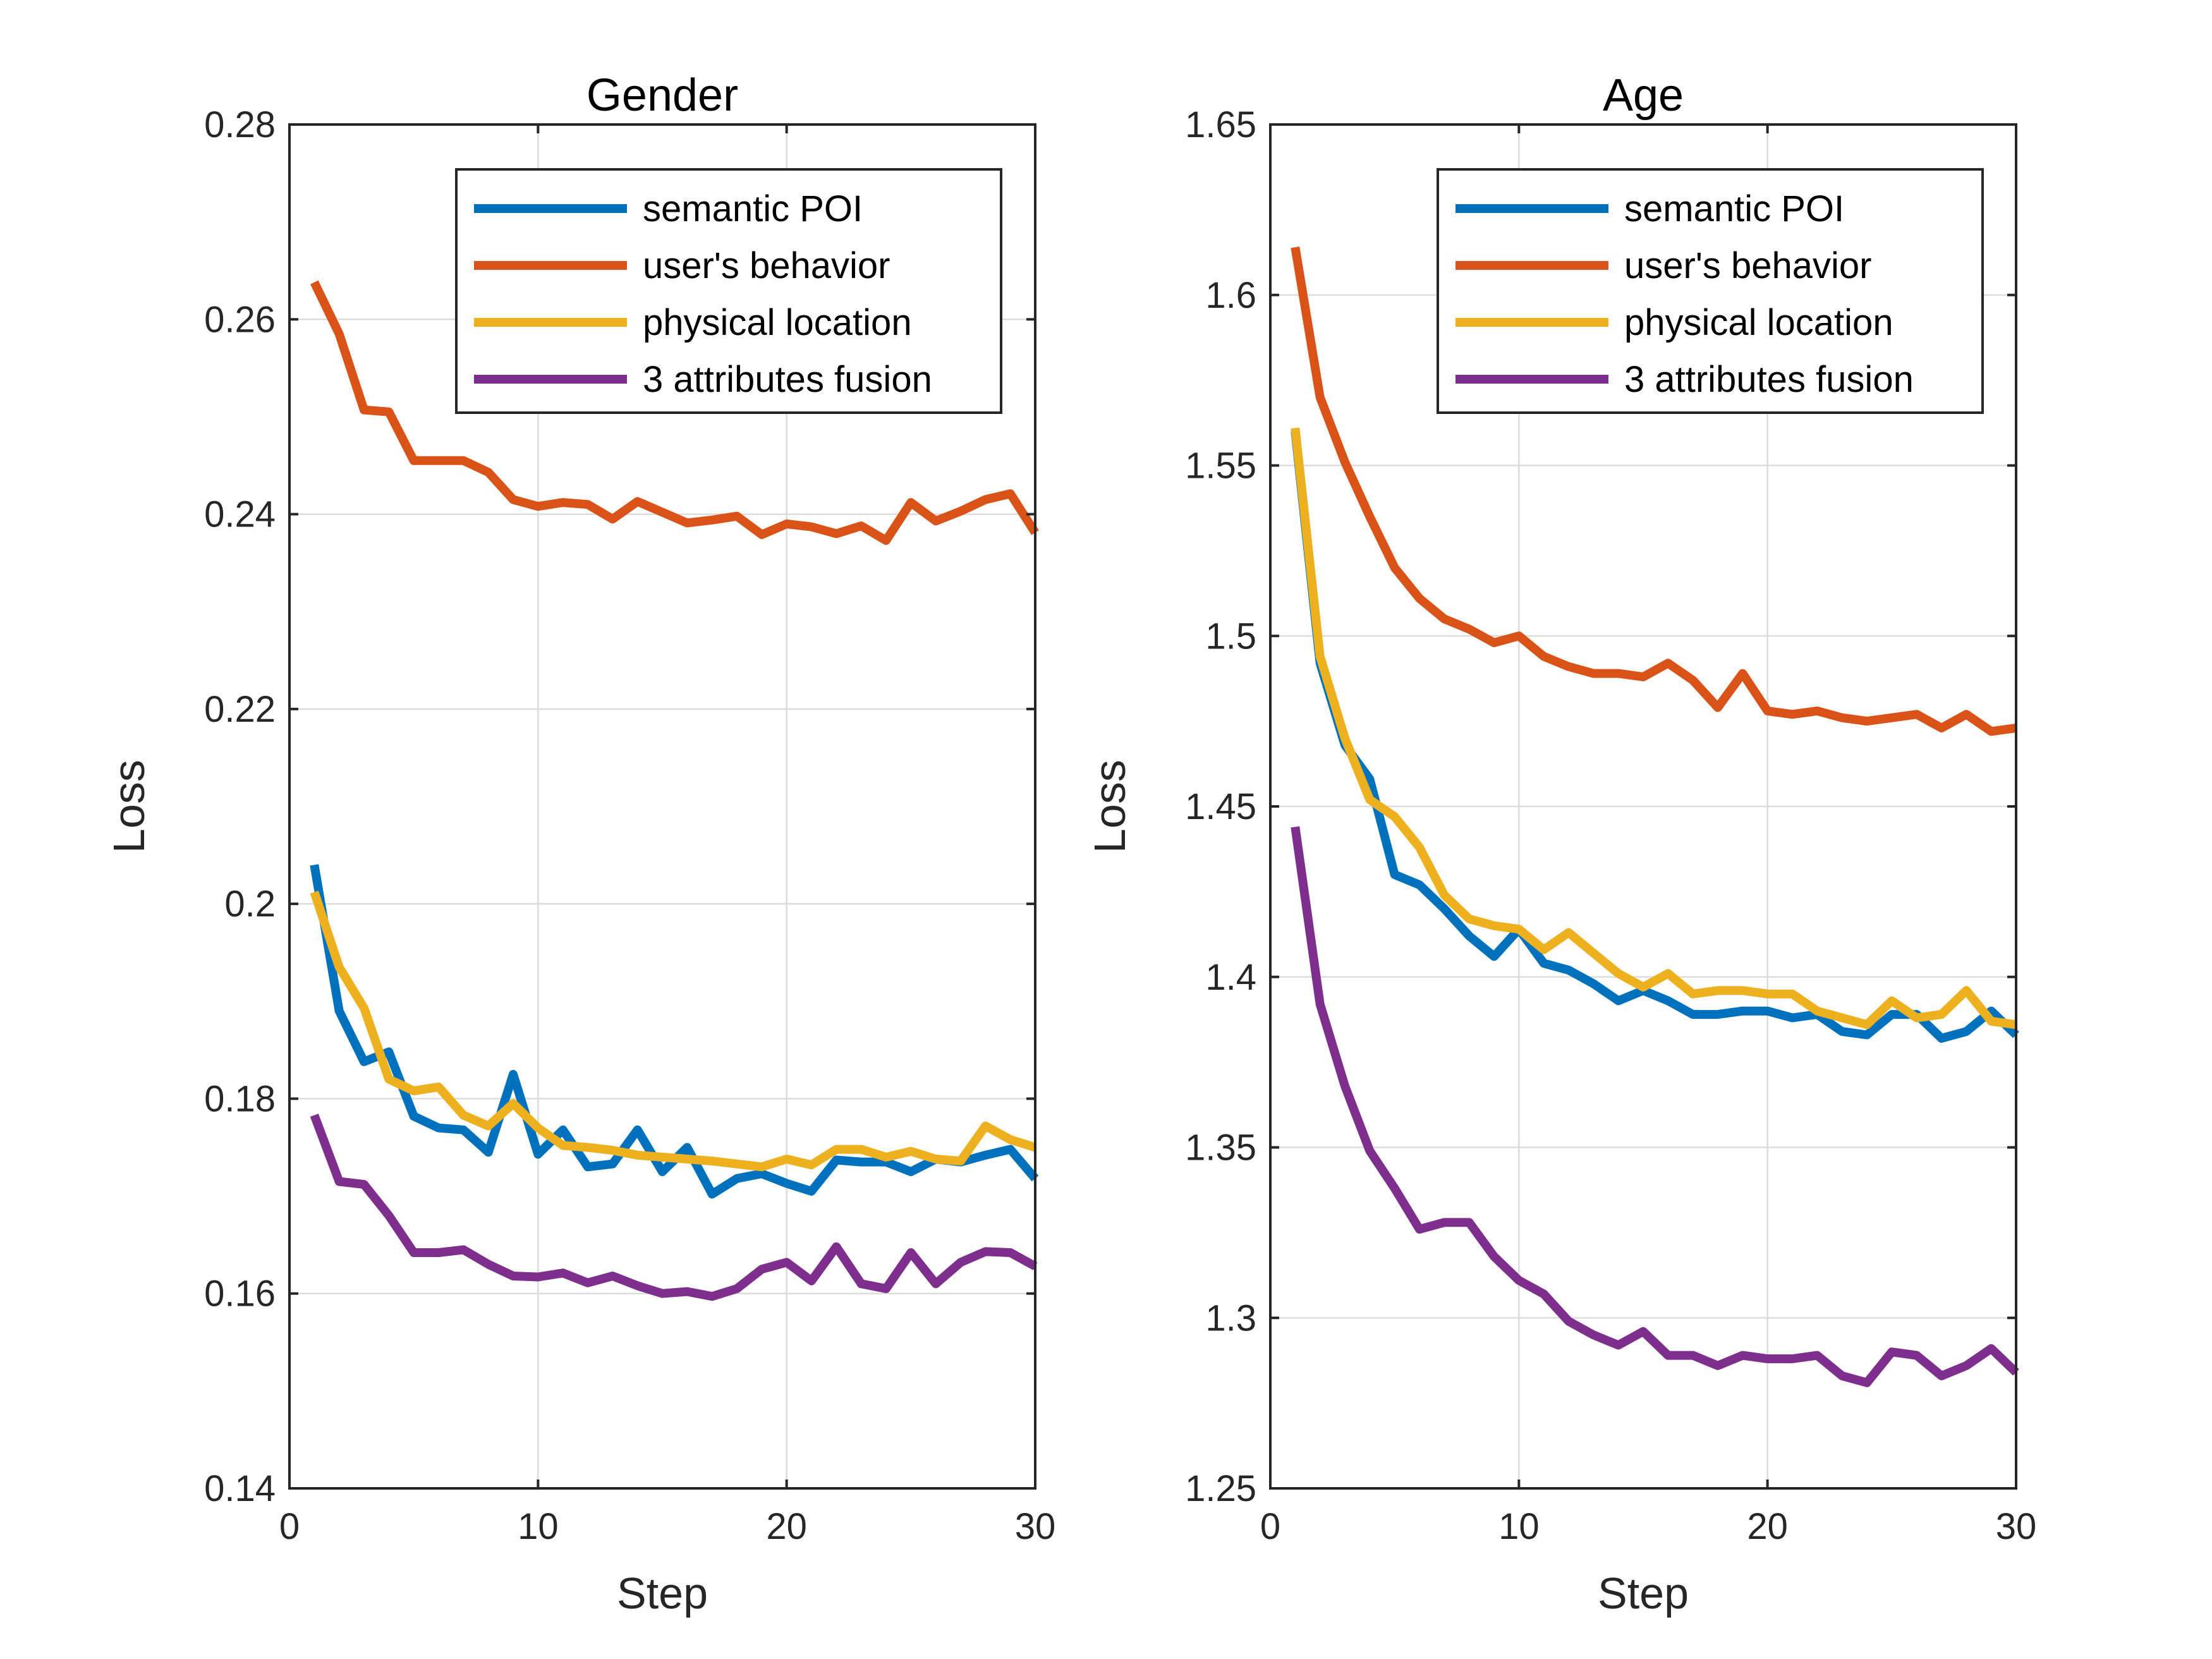 Image resolution: width=2212 pixels, height=1659 pixels. What do you see at coordinates (1230, 977) in the screenshot?
I see `y-tick-label: 1.4` at bounding box center [1230, 977].